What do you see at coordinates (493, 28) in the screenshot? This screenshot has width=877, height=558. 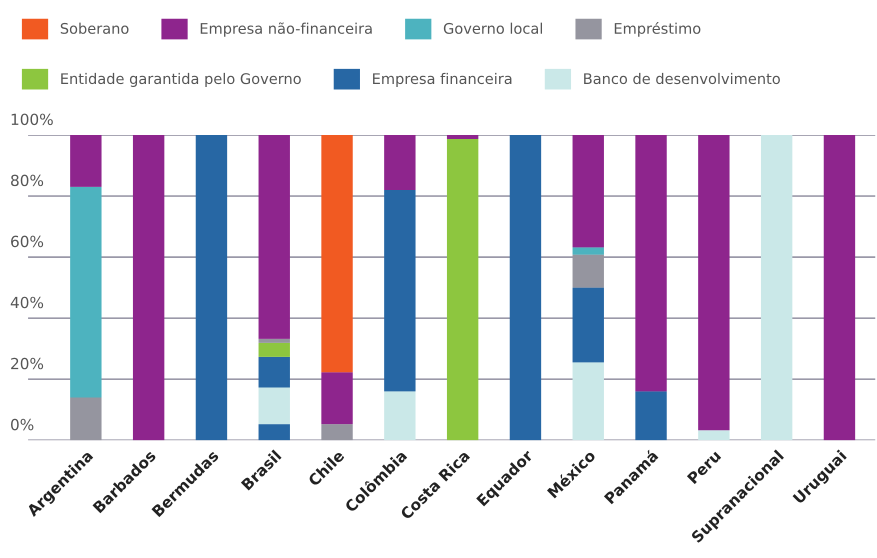 I see `legend-label: Governo local` at bounding box center [493, 28].